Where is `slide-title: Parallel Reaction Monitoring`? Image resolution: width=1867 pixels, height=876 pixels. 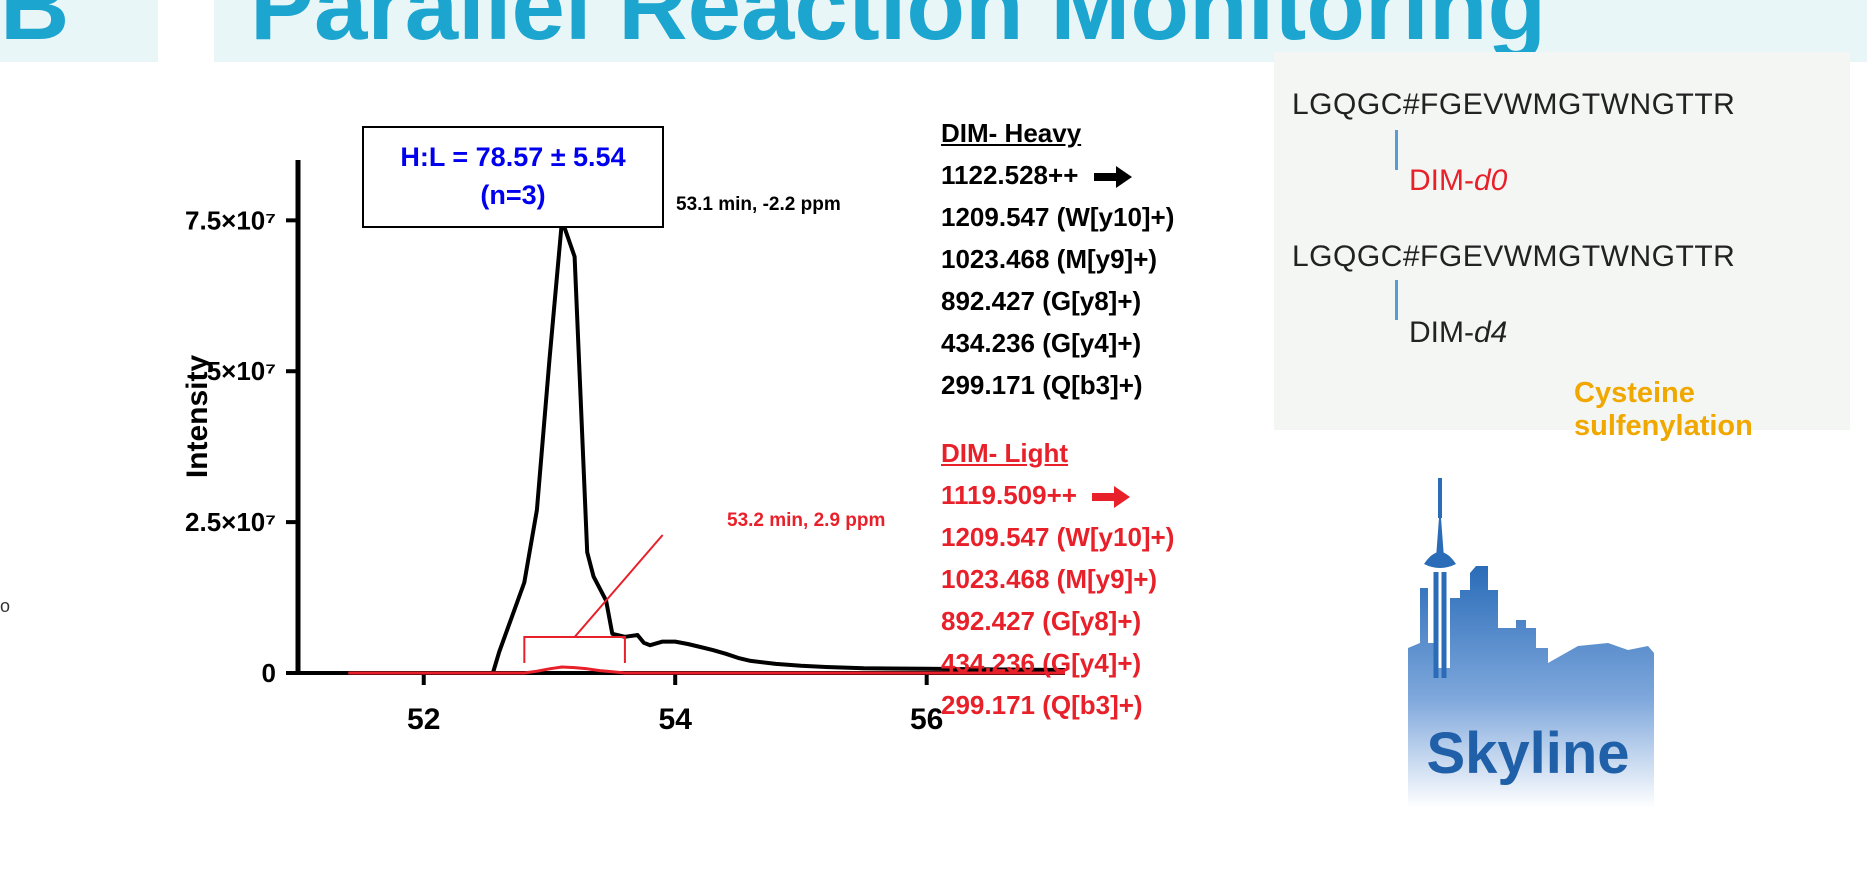
slide-title: Parallel Reaction Monitoring is located at coordinates (898, 30).